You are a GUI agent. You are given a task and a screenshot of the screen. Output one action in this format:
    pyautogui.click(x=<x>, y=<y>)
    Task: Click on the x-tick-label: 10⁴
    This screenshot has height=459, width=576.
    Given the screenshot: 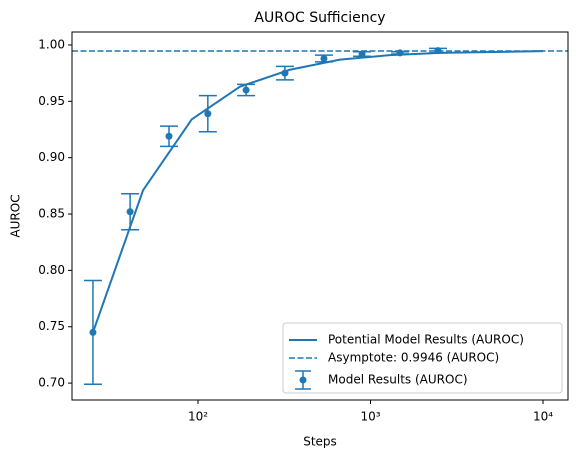 What is the action you would take?
    pyautogui.click(x=543, y=417)
    